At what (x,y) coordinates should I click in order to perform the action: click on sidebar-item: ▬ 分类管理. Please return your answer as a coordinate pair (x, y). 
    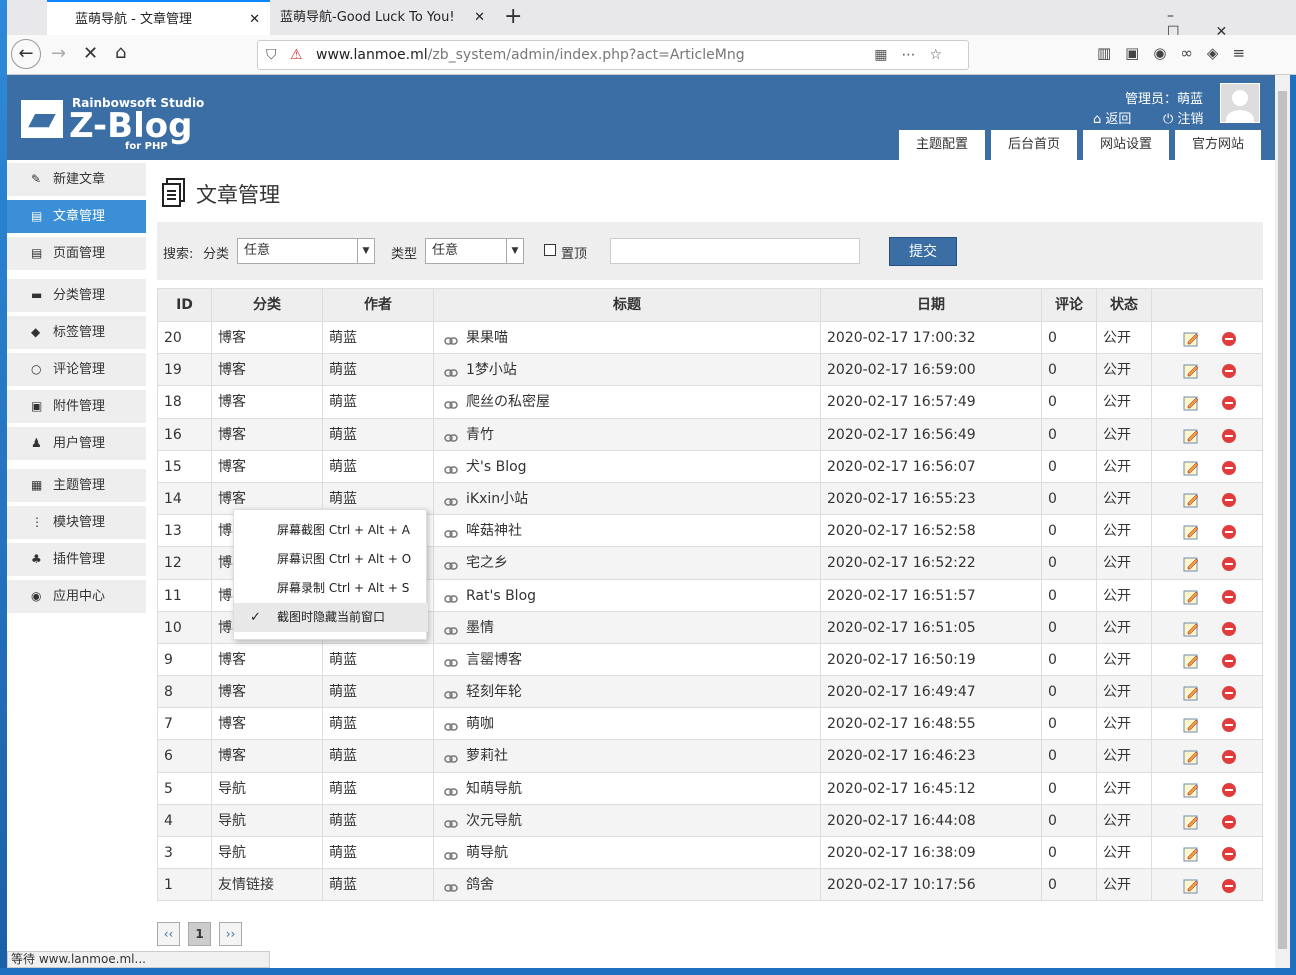
    Looking at the image, I should click on (76, 295).